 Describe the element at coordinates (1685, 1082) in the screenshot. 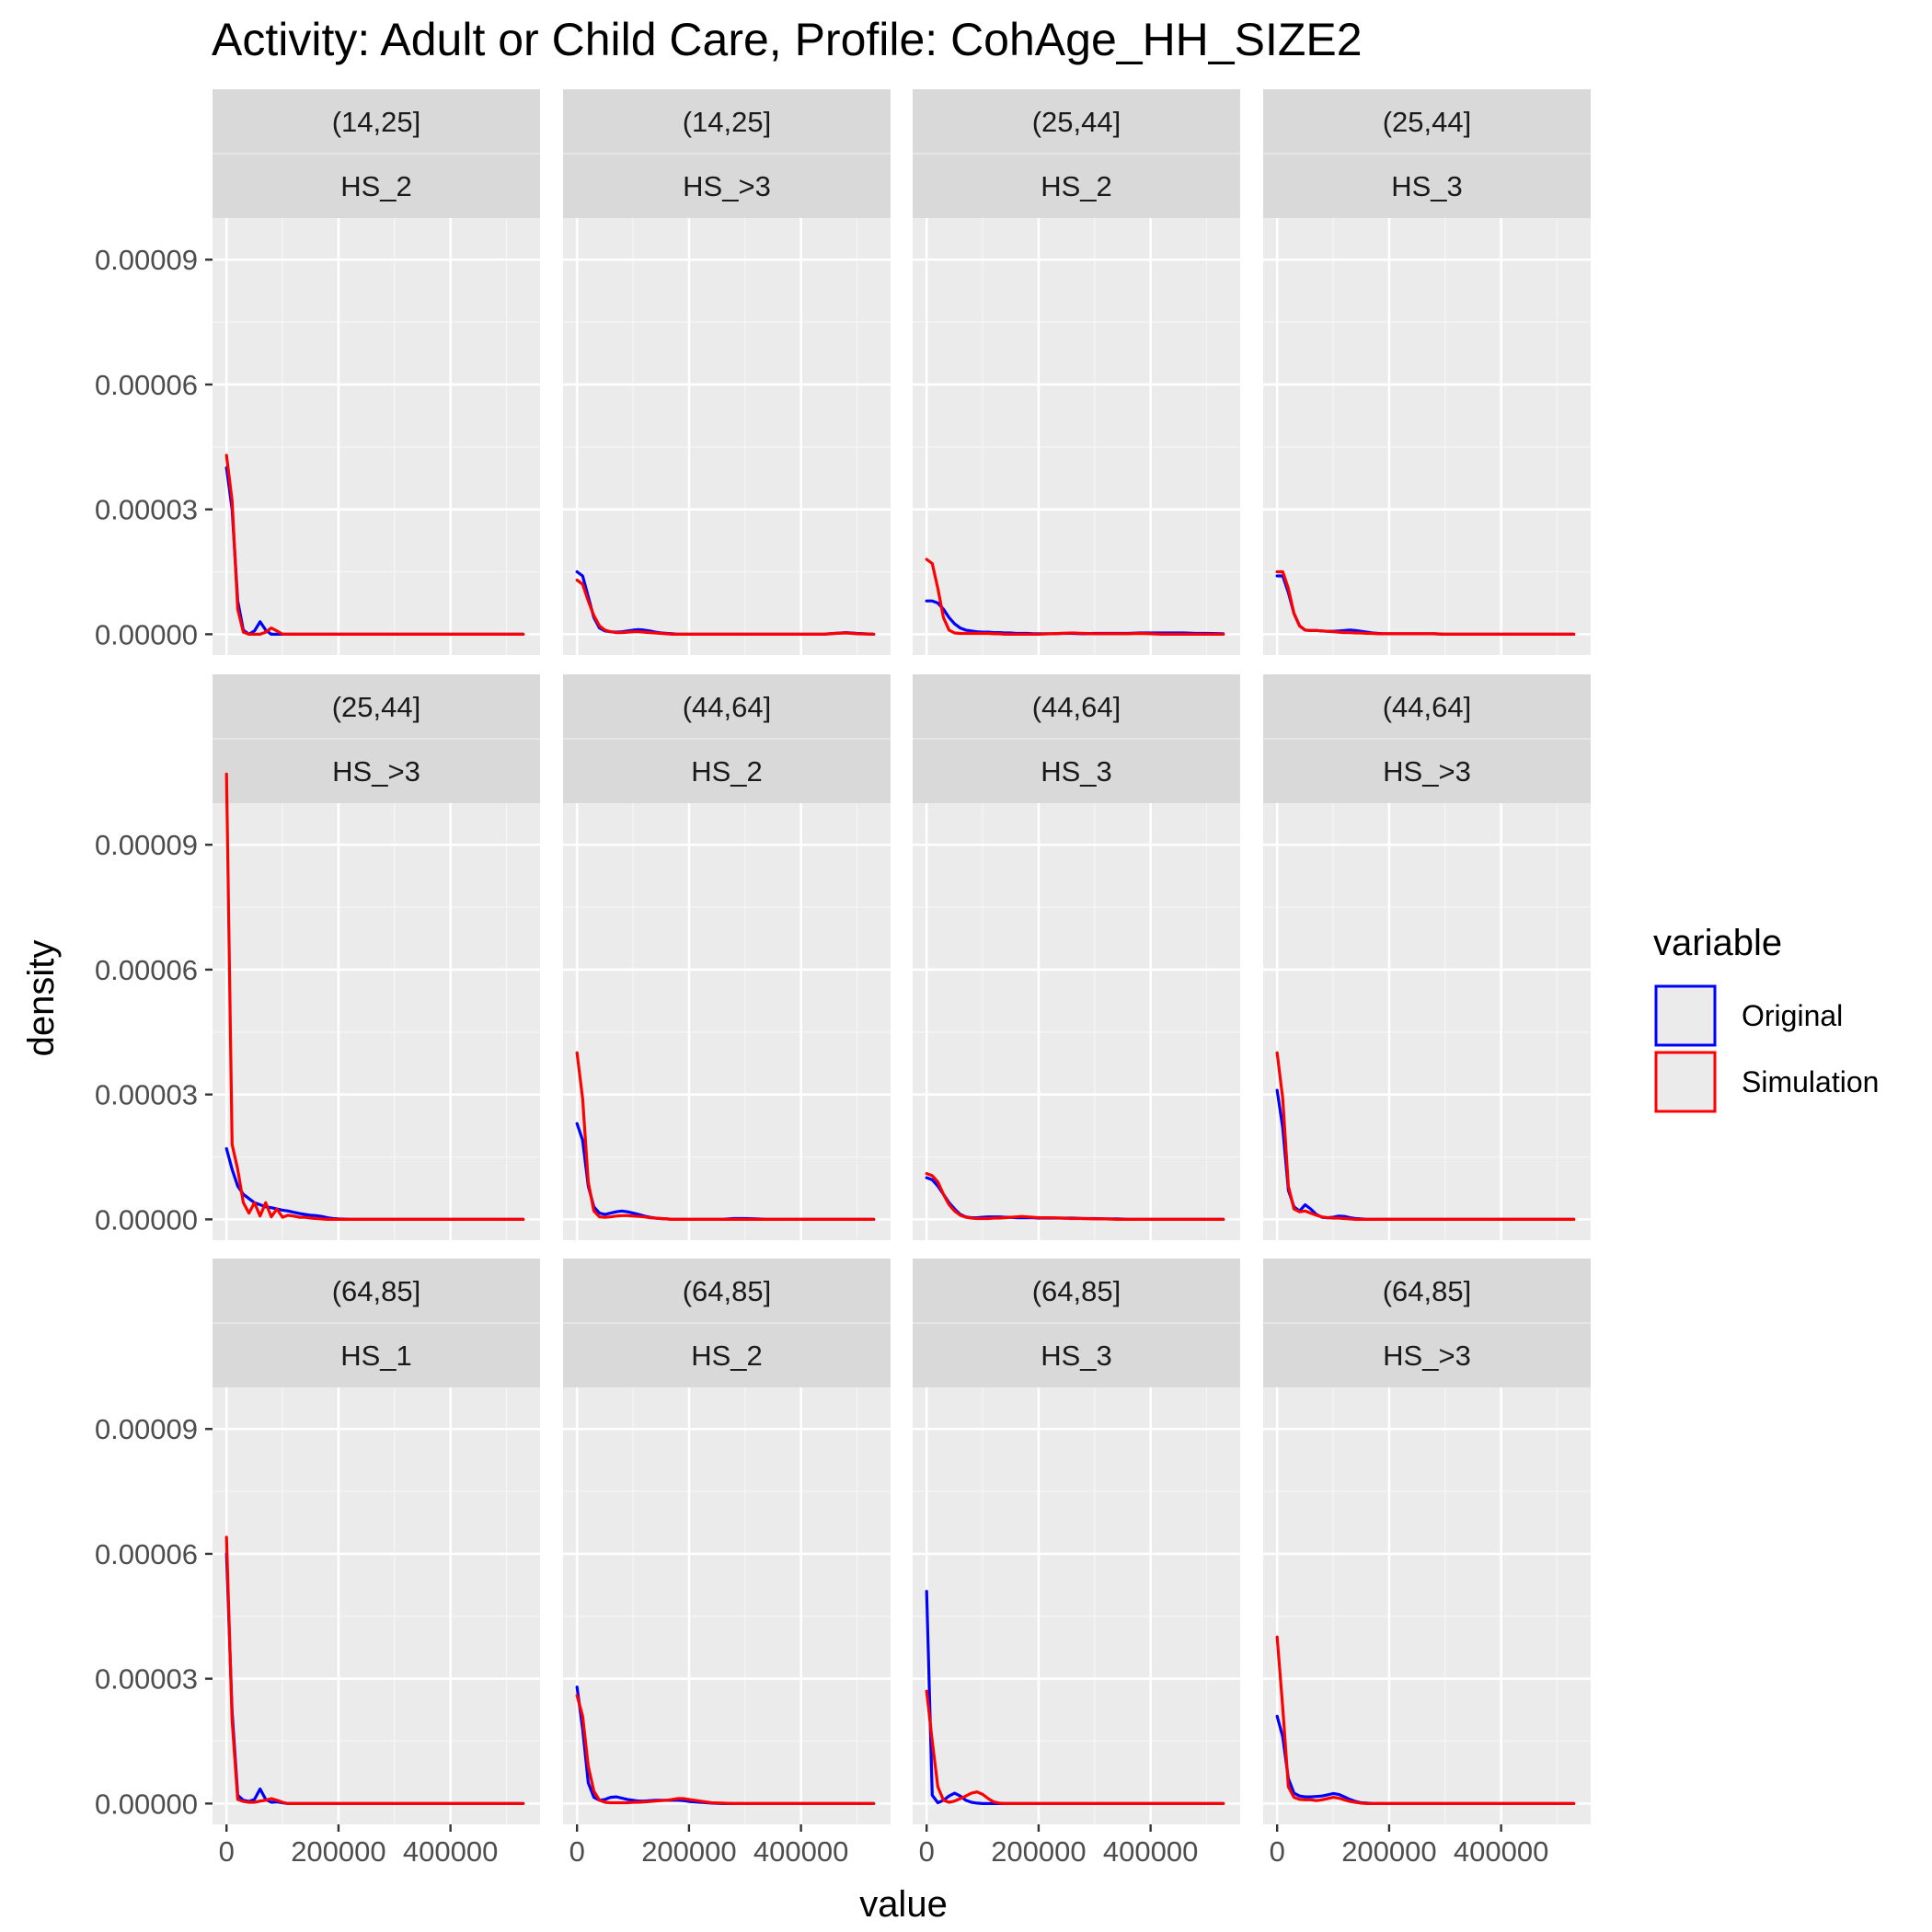

I see `legend-key-simulation` at that location.